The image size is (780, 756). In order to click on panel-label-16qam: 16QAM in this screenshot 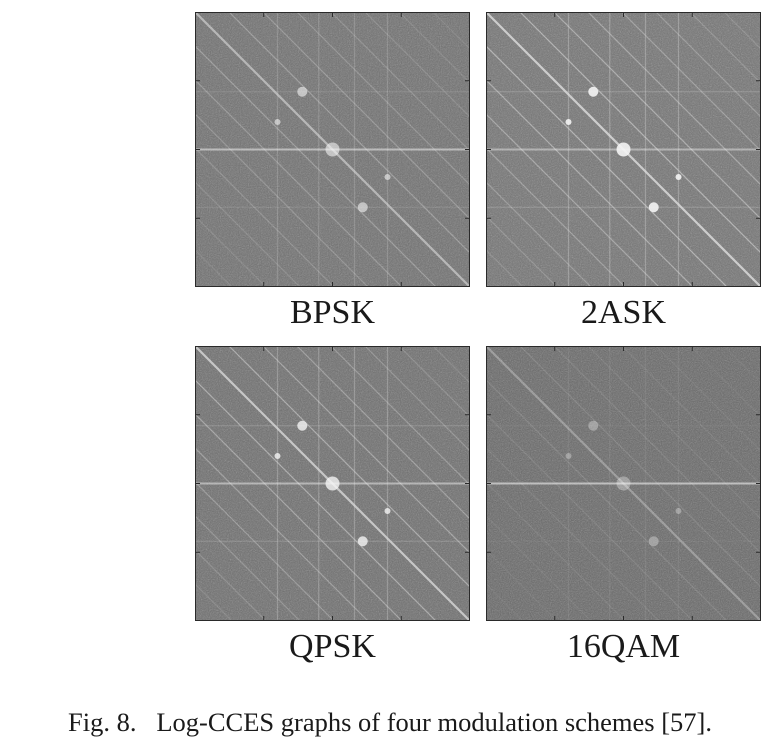, I will do `click(623, 646)`.